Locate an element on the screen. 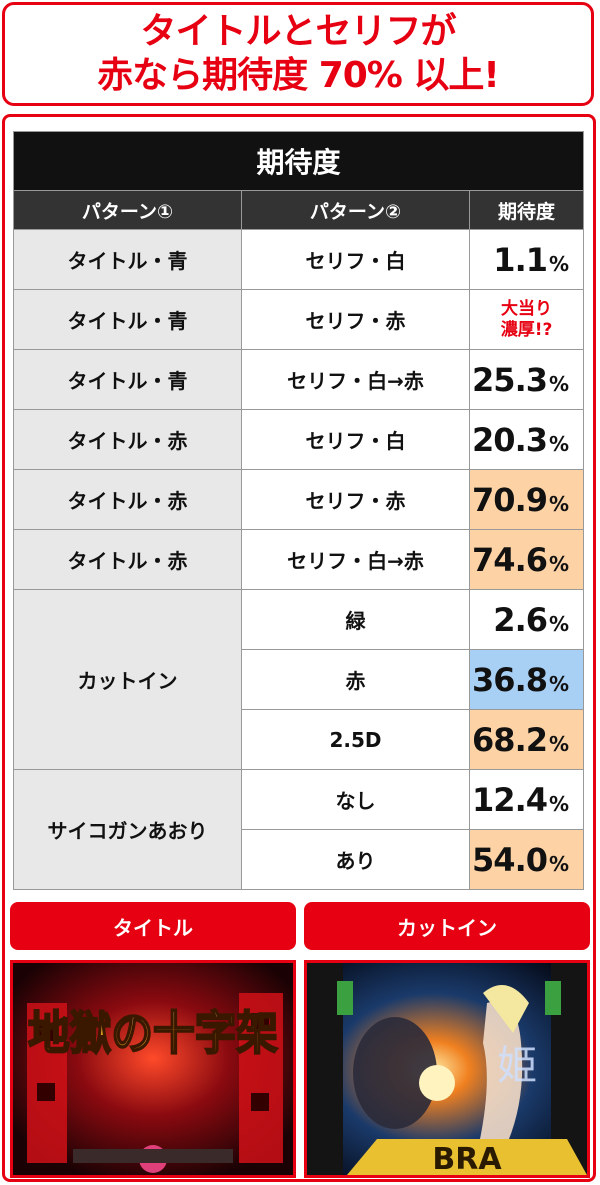 This screenshot has height=1185, width=600. table-row: カットイン 緑 2.6% is located at coordinates (299, 679).